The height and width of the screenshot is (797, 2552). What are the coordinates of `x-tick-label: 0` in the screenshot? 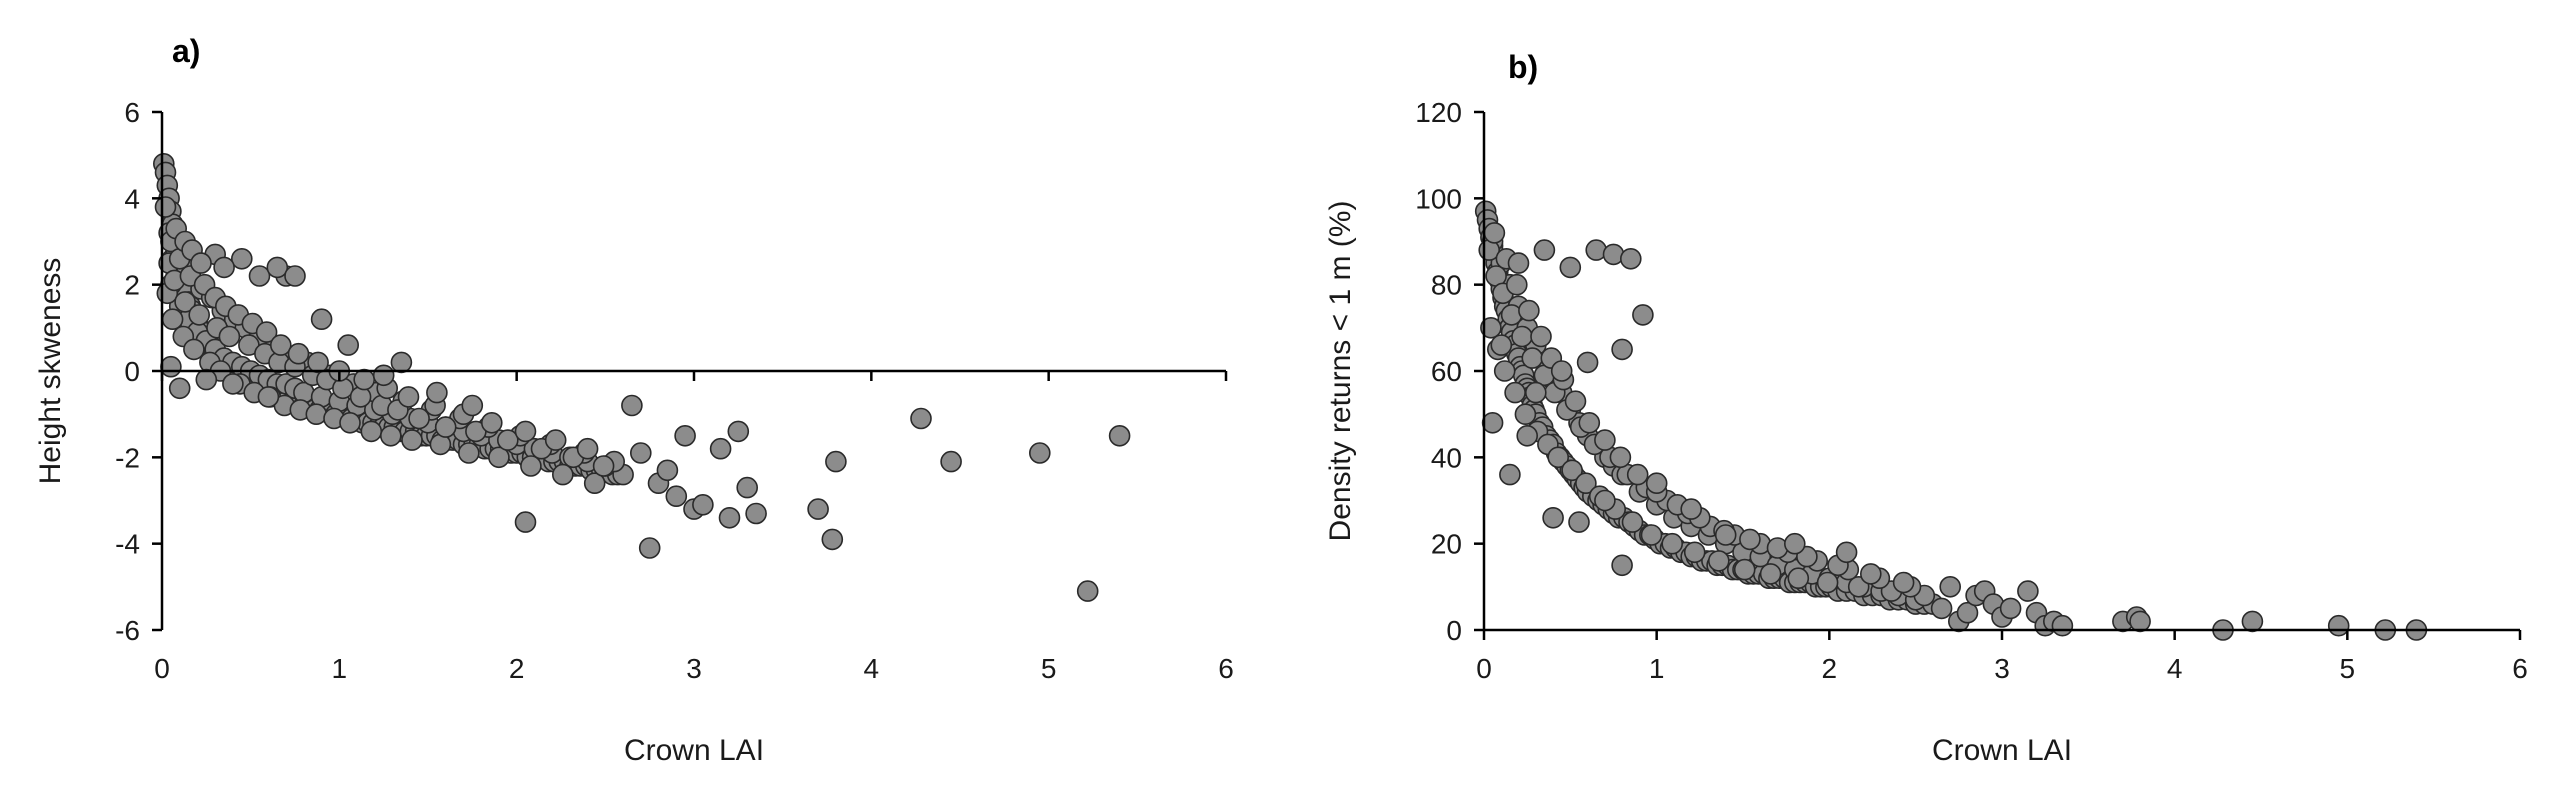 It's located at (162, 668).